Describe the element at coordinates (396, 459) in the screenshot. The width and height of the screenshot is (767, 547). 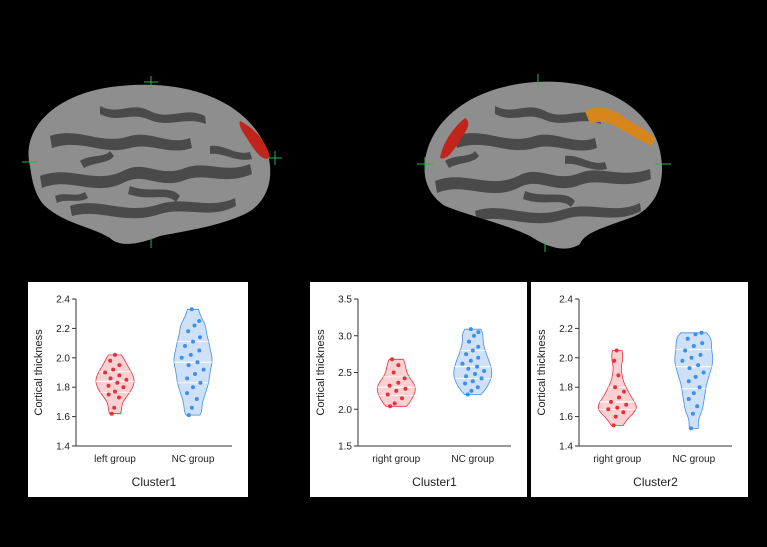
I see `x-tick-label: right group` at that location.